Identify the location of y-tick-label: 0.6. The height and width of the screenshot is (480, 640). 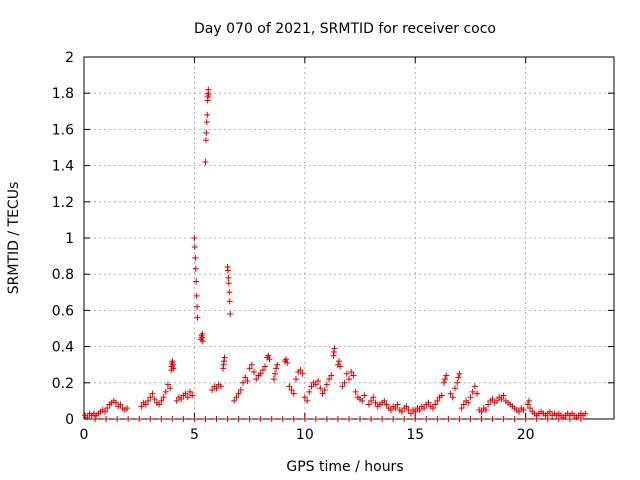
(63, 311).